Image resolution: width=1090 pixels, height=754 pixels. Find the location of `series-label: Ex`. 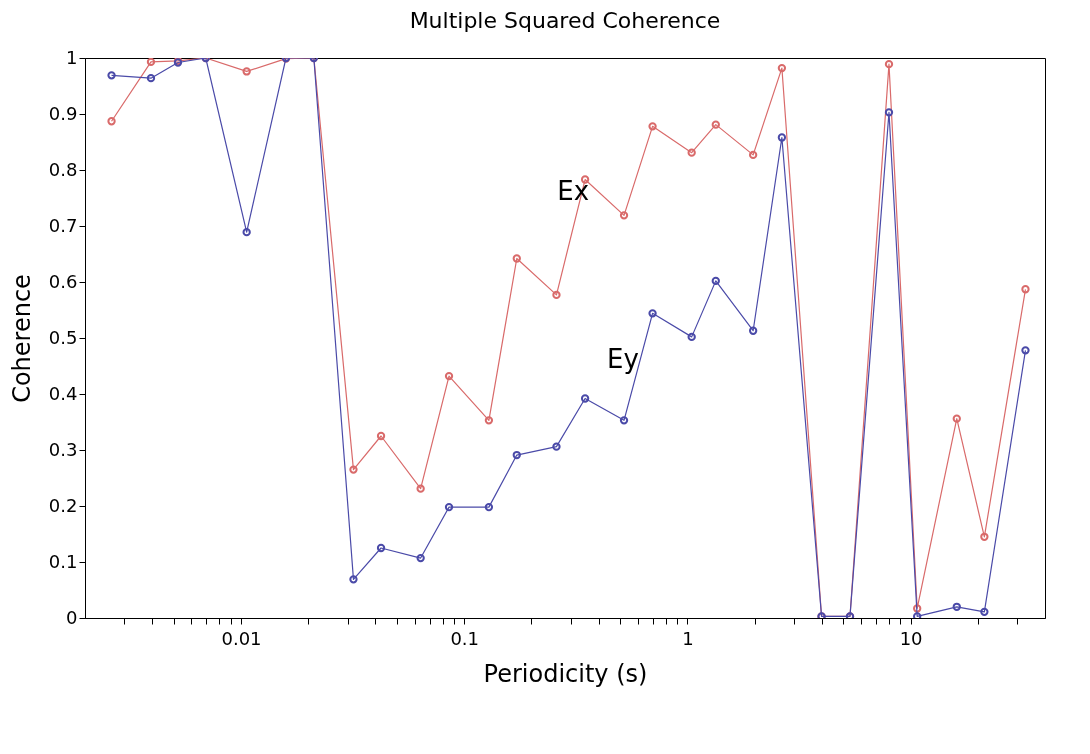

series-label: Ex is located at coordinates (573, 190).